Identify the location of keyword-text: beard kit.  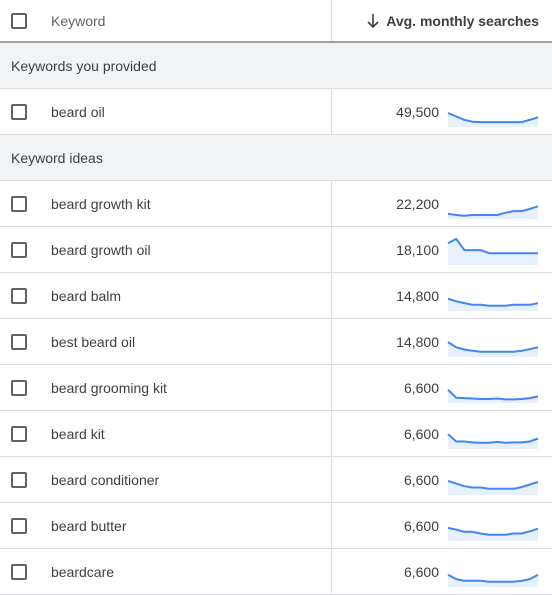
(78, 433).